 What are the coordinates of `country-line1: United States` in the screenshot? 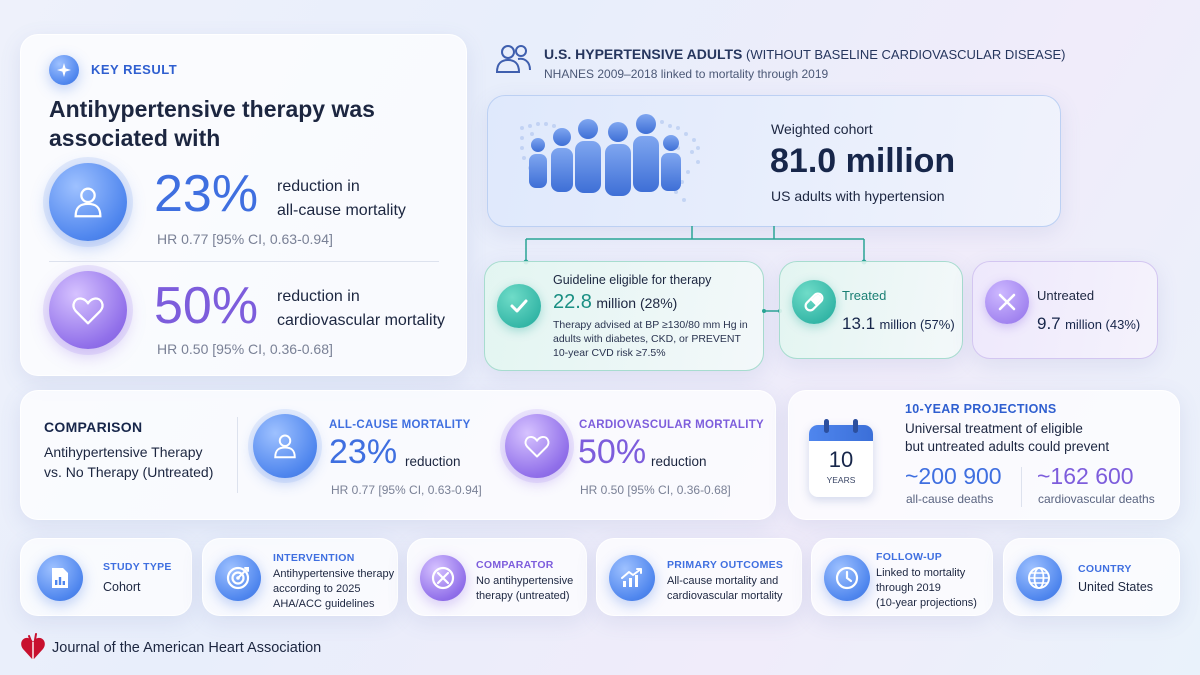 It's located at (1116, 587).